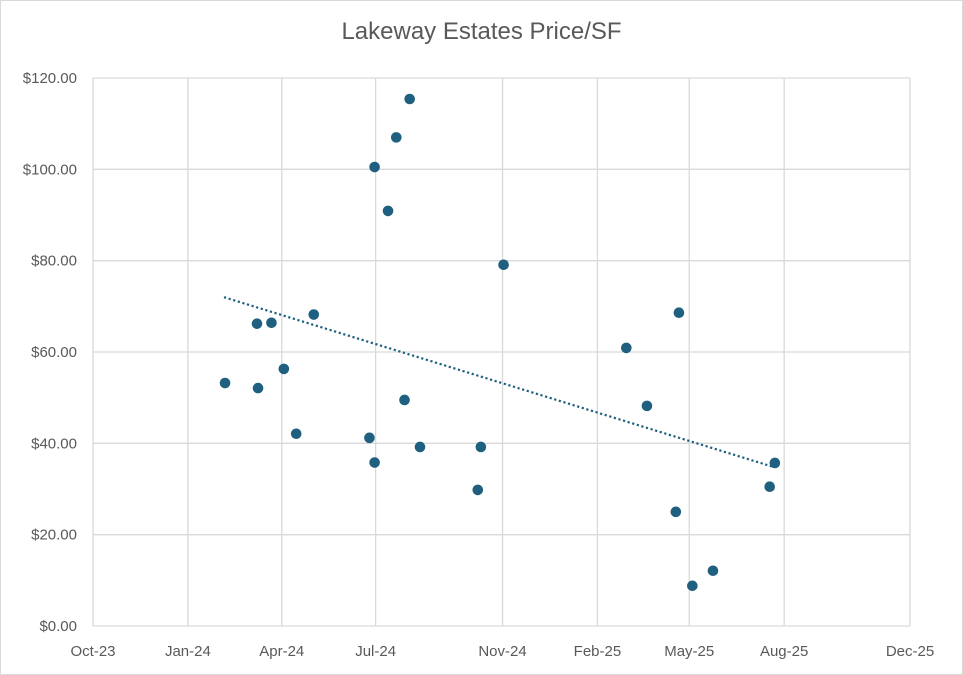 Image resolution: width=963 pixels, height=675 pixels. I want to click on x-tick-label: Nov-24, so click(502, 651).